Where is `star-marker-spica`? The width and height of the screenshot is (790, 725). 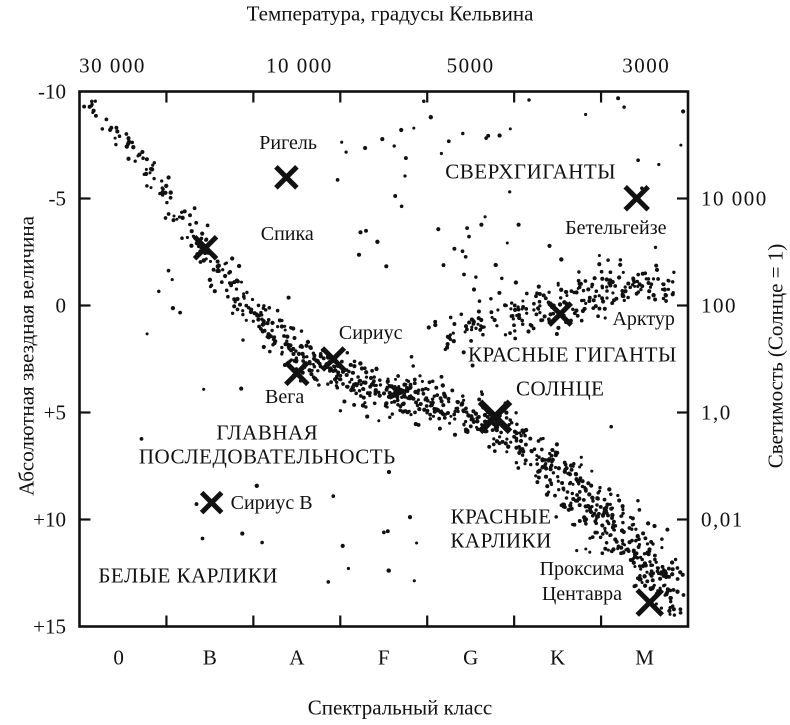
star-marker-spica is located at coordinates (205, 247).